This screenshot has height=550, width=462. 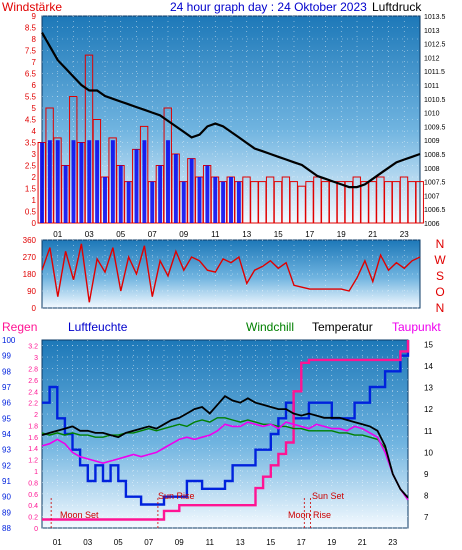 I want to click on direction-tick-label: 90, so click(x=31, y=291).